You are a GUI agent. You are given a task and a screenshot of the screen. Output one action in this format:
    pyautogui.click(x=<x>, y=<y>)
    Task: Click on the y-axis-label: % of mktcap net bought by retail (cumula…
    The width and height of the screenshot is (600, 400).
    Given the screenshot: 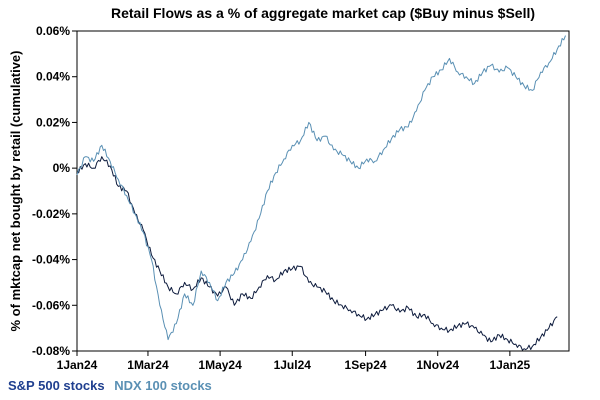 What is the action you would take?
    pyautogui.click(x=15, y=191)
    